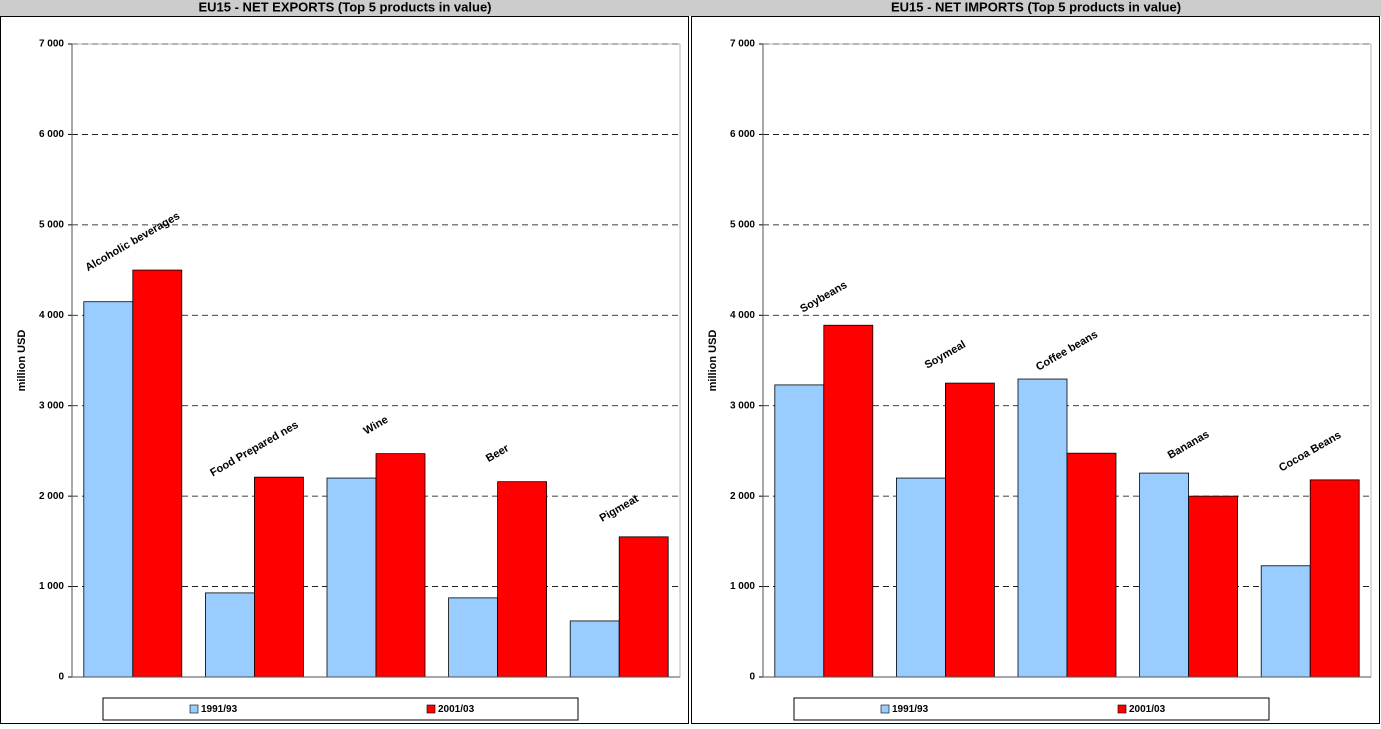 Image resolution: width=1381 pixels, height=729 pixels. Describe the element at coordinates (1310, 451) in the screenshot. I see `category-label: Cocoa Beans` at that location.